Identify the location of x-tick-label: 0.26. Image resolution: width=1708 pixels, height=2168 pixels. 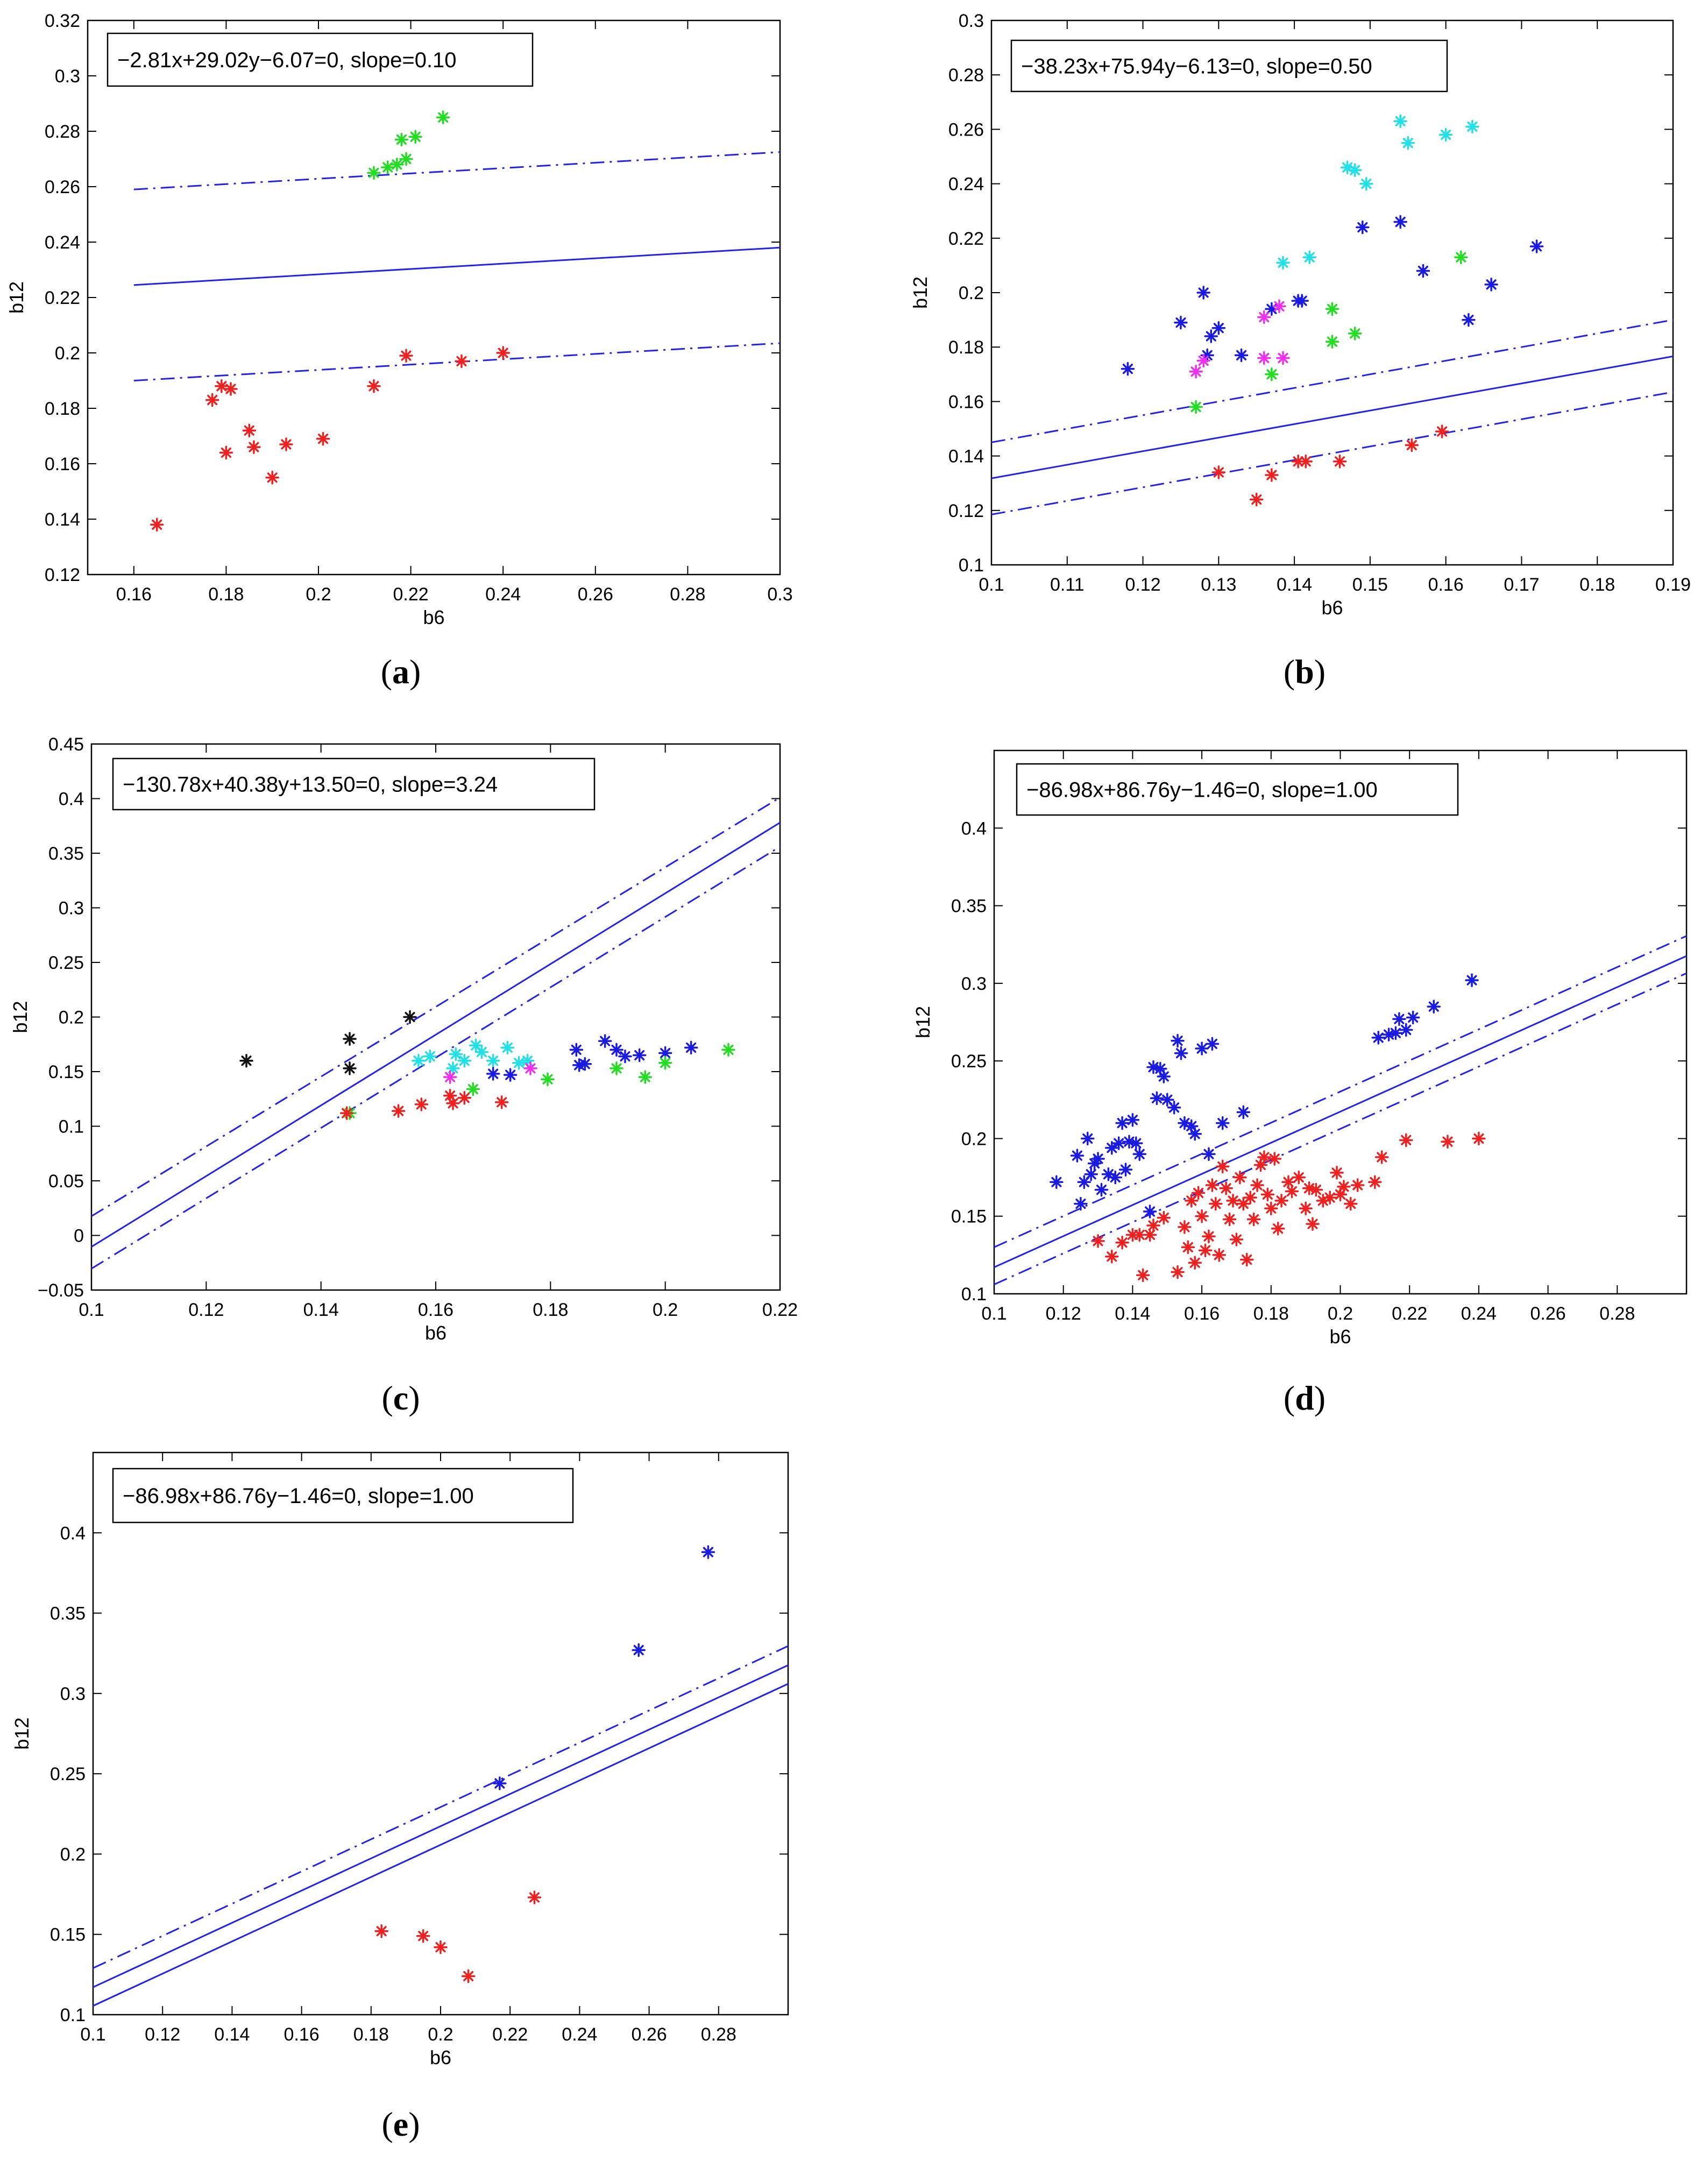
(649, 2034).